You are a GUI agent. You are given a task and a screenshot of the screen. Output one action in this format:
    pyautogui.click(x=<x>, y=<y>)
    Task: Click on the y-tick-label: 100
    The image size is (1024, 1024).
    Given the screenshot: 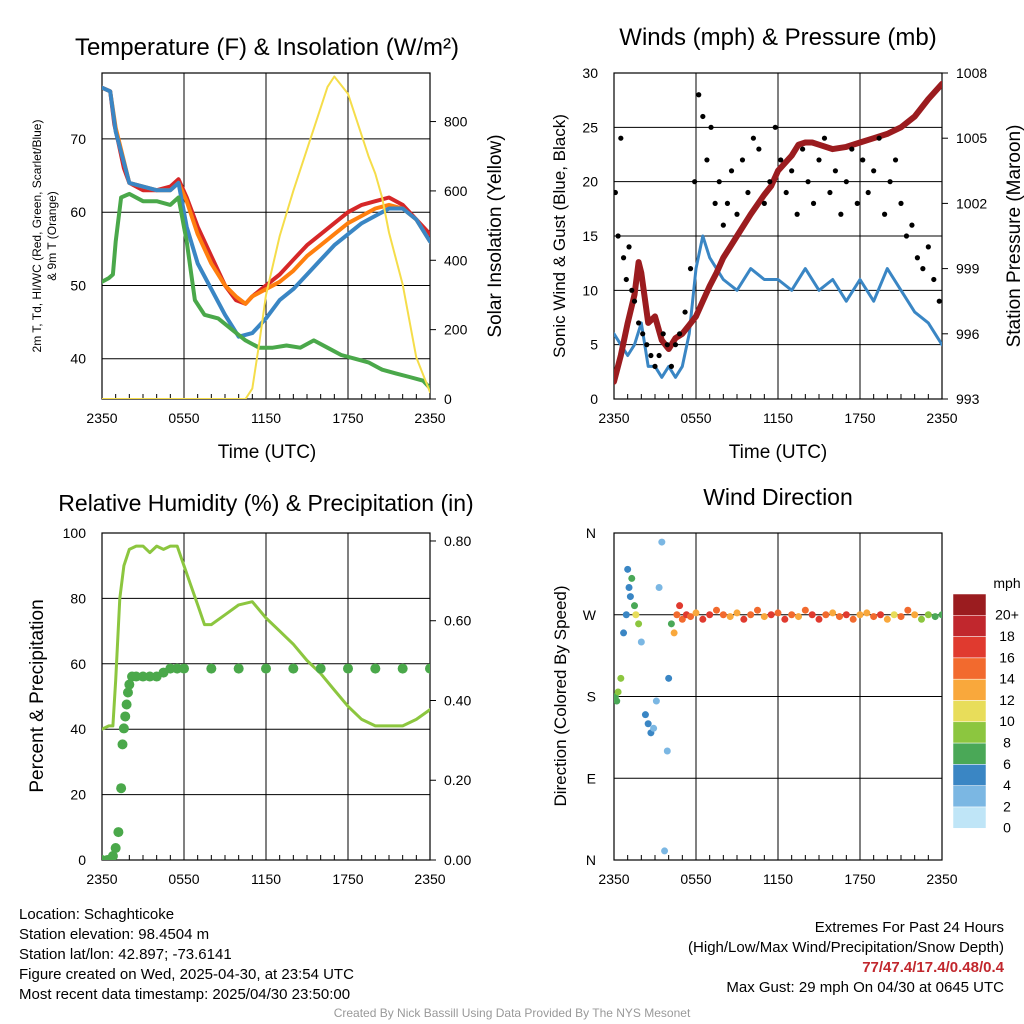 What is the action you would take?
    pyautogui.click(x=75, y=533)
    